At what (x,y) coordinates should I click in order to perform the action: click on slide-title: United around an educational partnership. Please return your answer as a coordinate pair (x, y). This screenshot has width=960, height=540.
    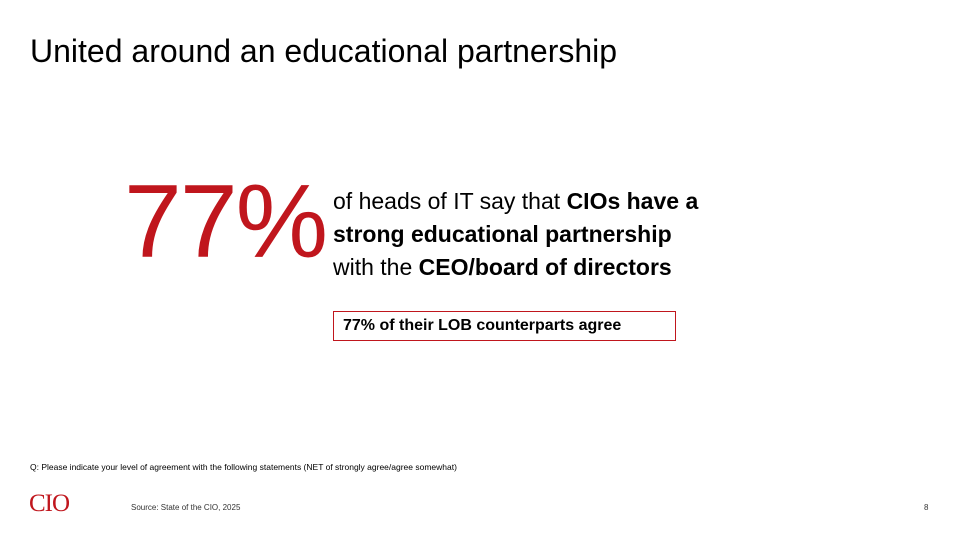
    Looking at the image, I should click on (324, 51).